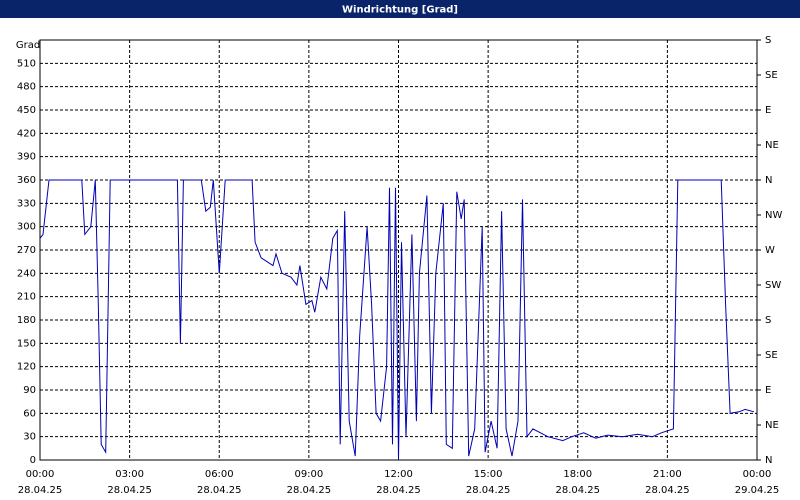 The width and height of the screenshot is (800, 500). Describe the element at coordinates (29, 390) in the screenshot. I see `y-tick-label: 90` at that location.